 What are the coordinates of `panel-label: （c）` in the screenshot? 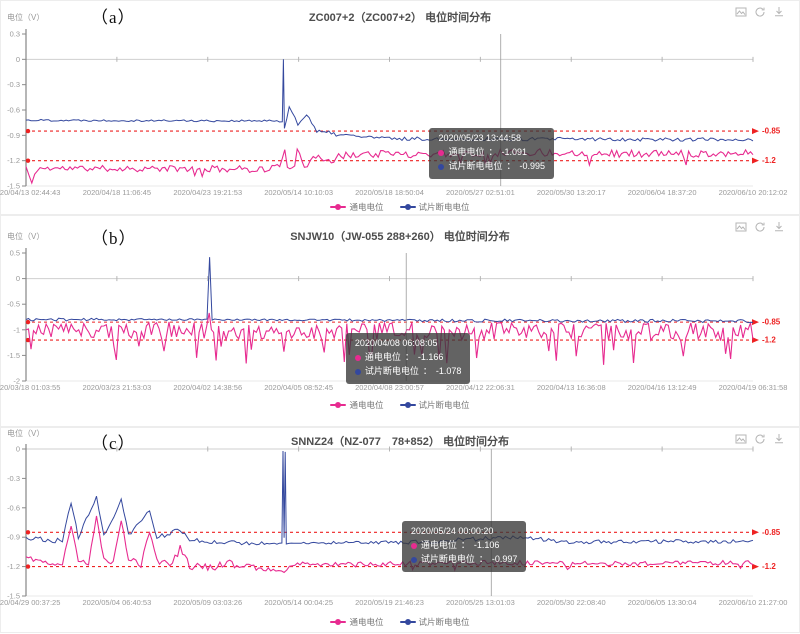 It's located at (113, 443).